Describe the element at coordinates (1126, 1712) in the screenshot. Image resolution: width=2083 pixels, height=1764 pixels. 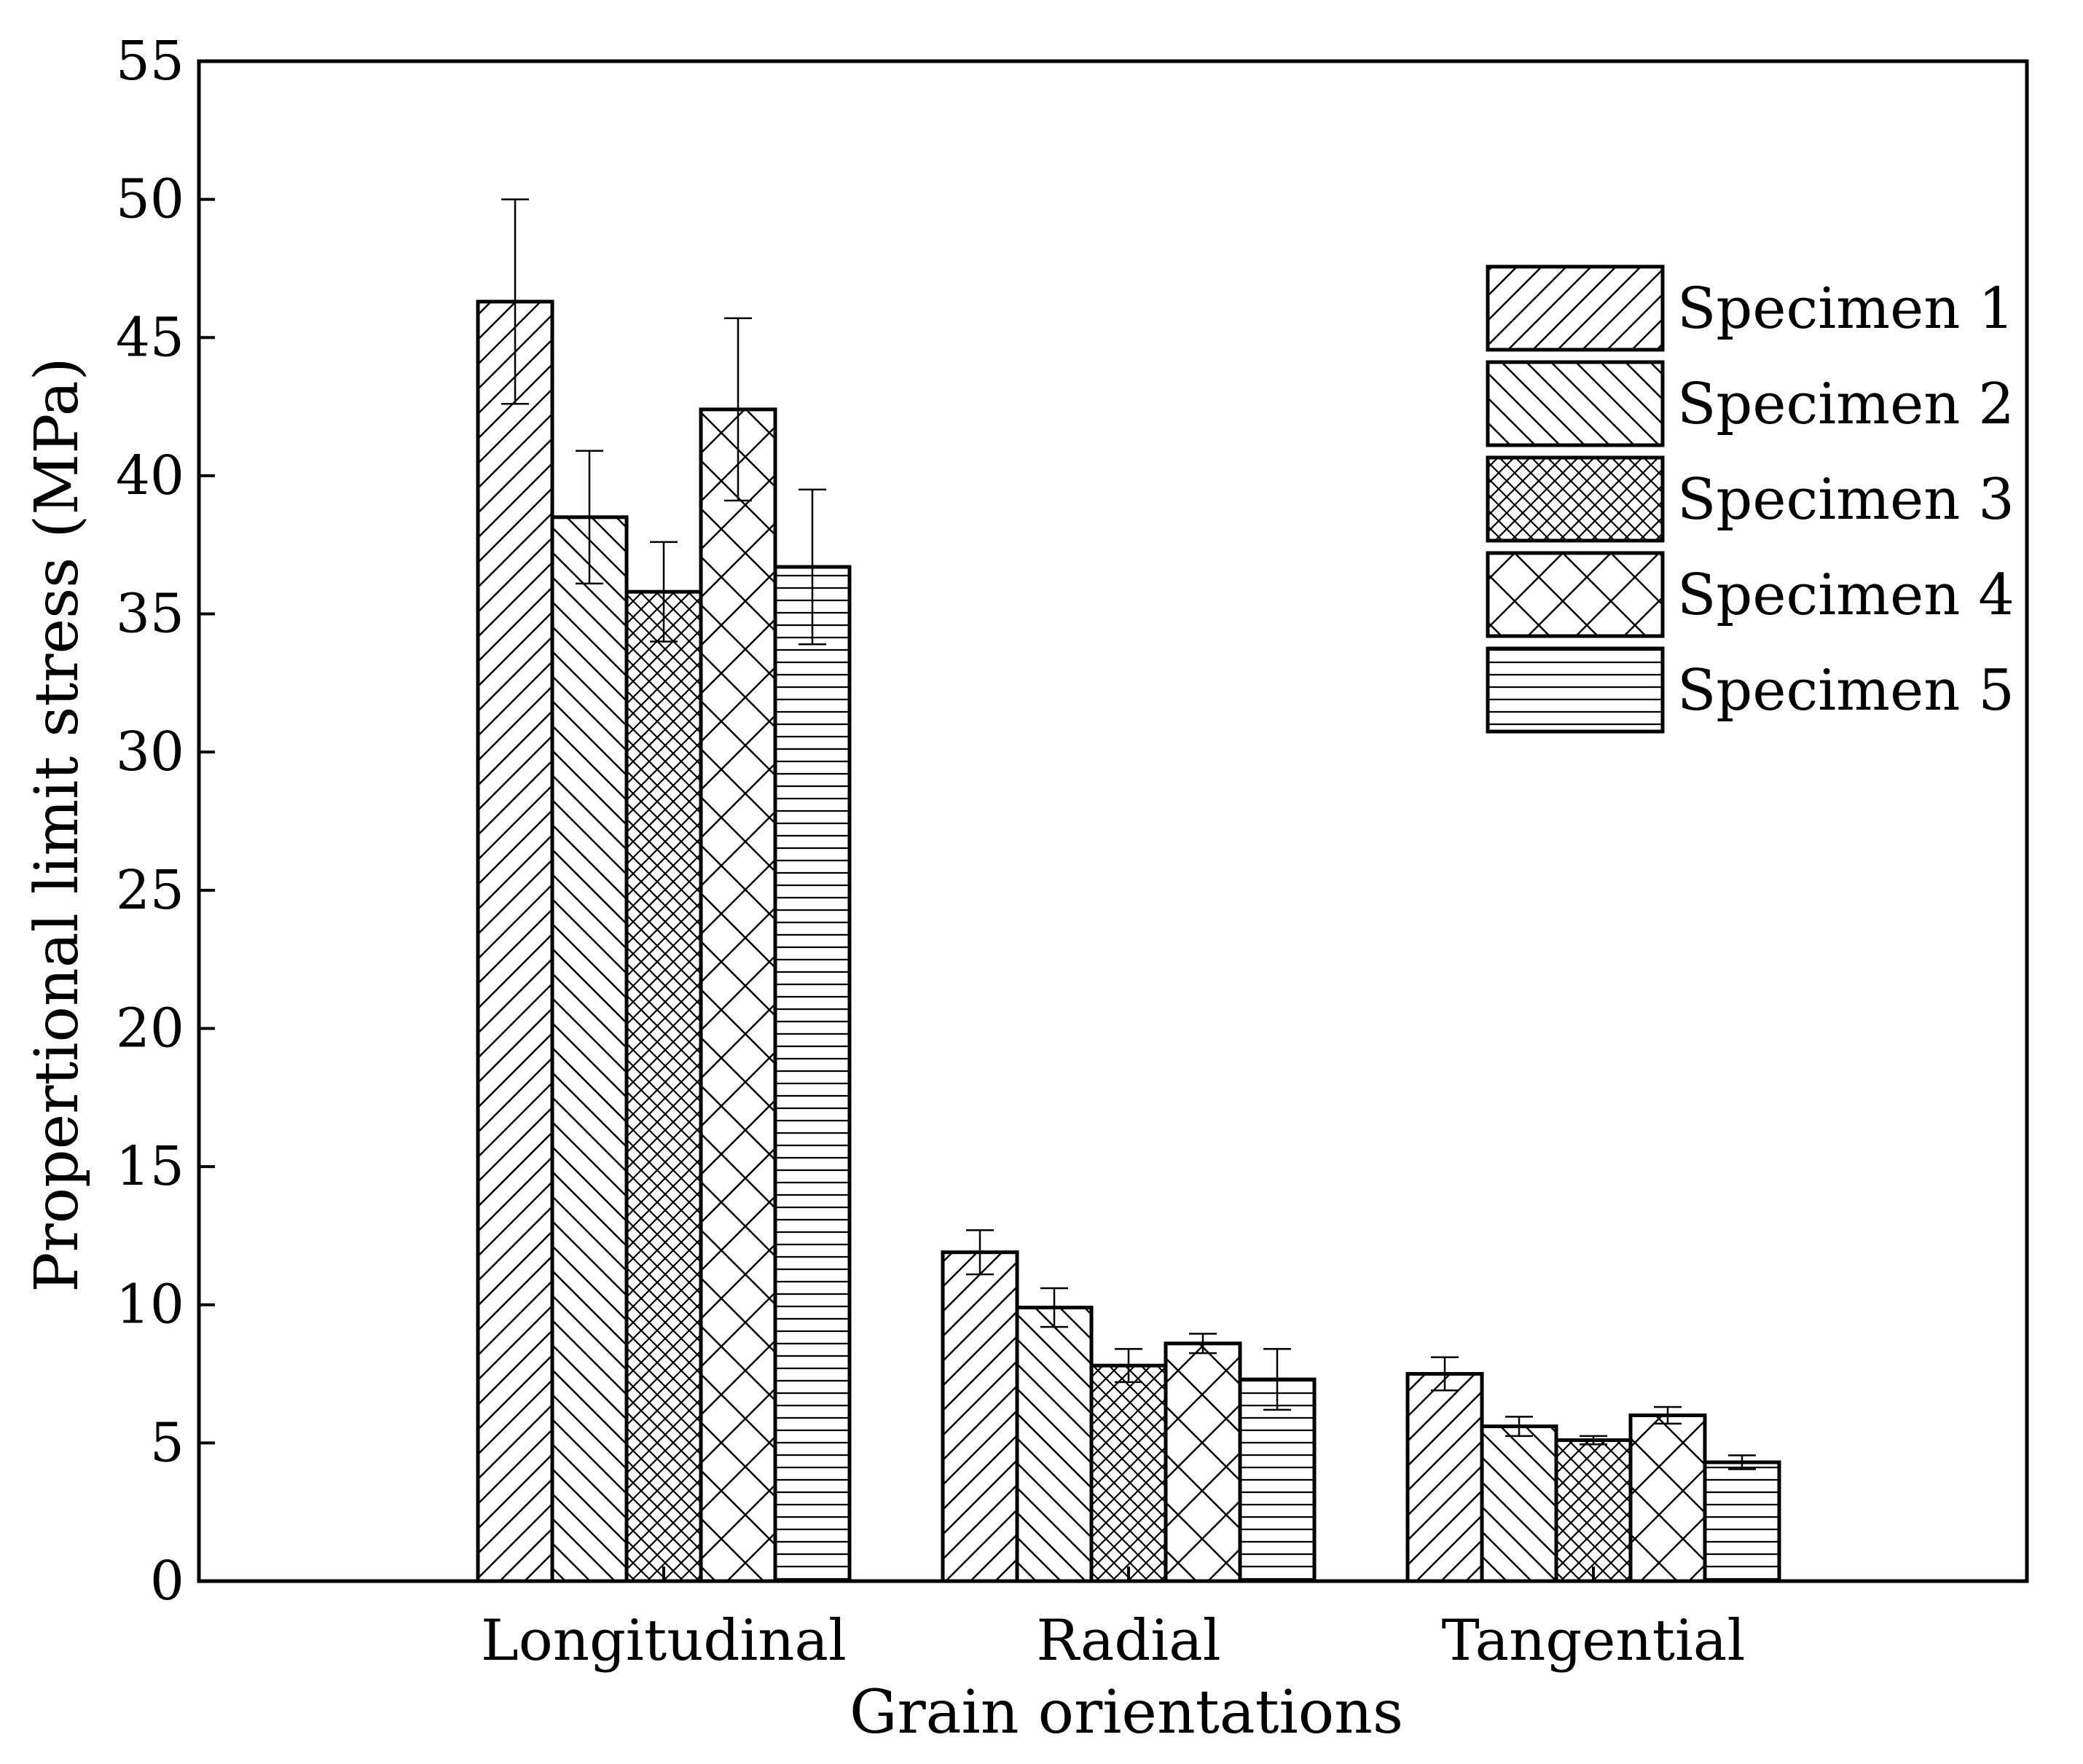
I see `x-axis-title: Grain orientations` at that location.